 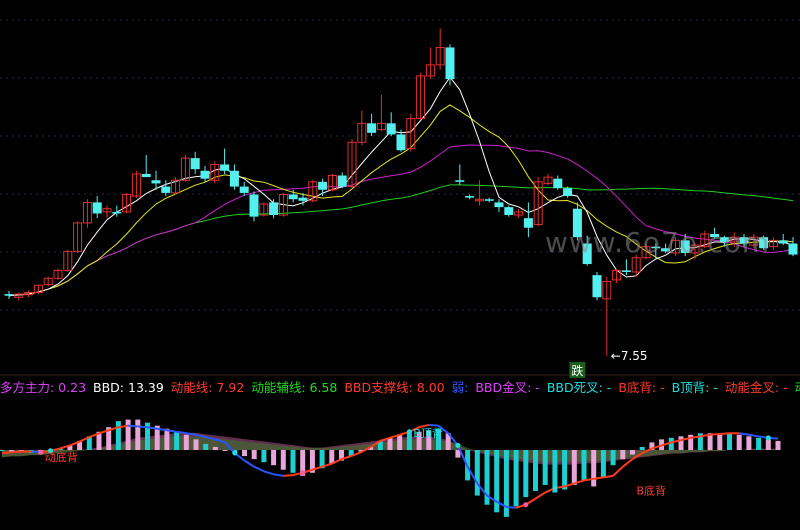 I want to click on bottom-divergence-label: 动底背, so click(x=61, y=457).